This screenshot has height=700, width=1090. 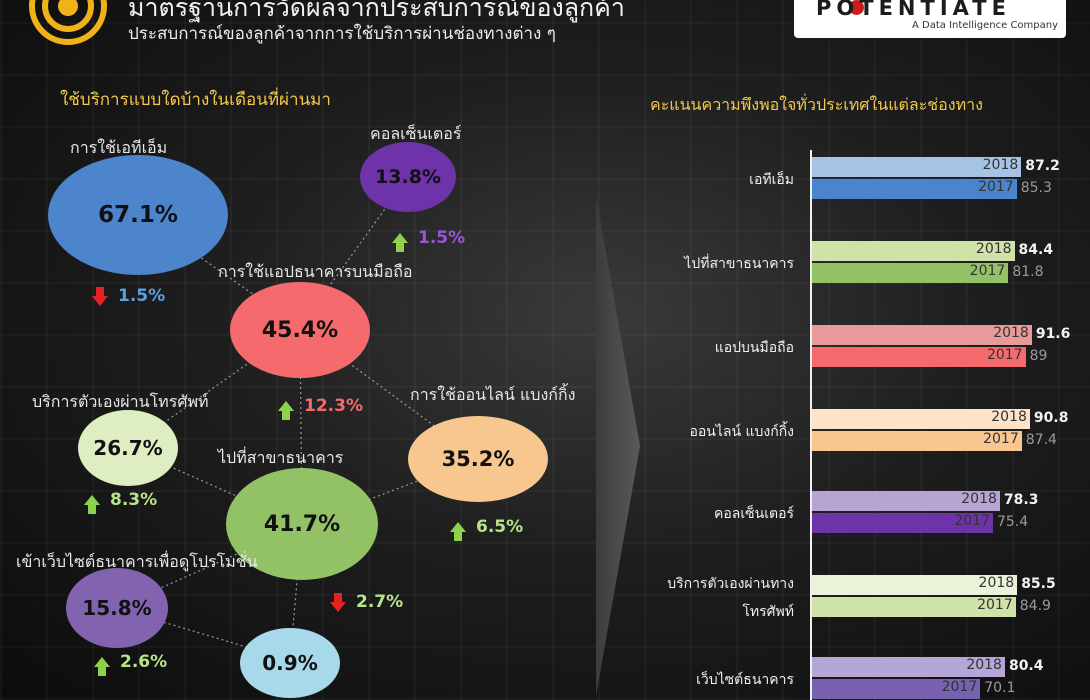 I want to click on potentiate-logo: POTENTIATE A Data Intelligence Company, so click(x=930, y=19).